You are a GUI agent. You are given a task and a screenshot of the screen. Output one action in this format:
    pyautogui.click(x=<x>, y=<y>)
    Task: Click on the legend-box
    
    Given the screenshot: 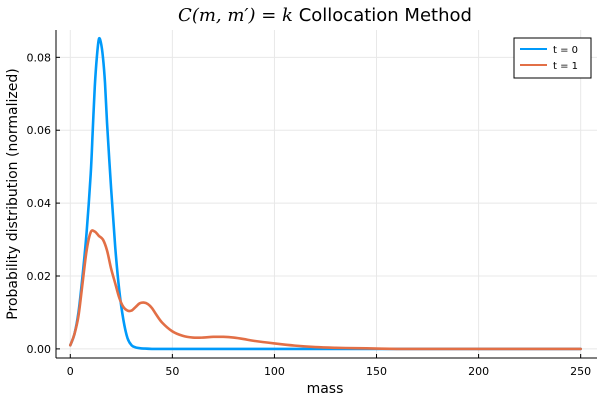 What is the action you would take?
    pyautogui.click(x=552, y=58)
    